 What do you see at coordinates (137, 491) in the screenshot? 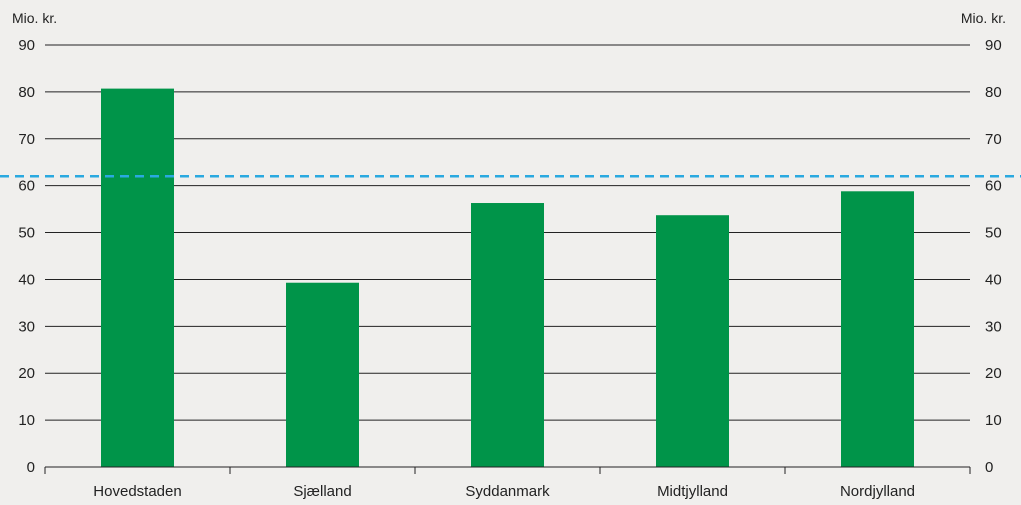
I see `x-tick-label: Hovedstaden` at bounding box center [137, 491].